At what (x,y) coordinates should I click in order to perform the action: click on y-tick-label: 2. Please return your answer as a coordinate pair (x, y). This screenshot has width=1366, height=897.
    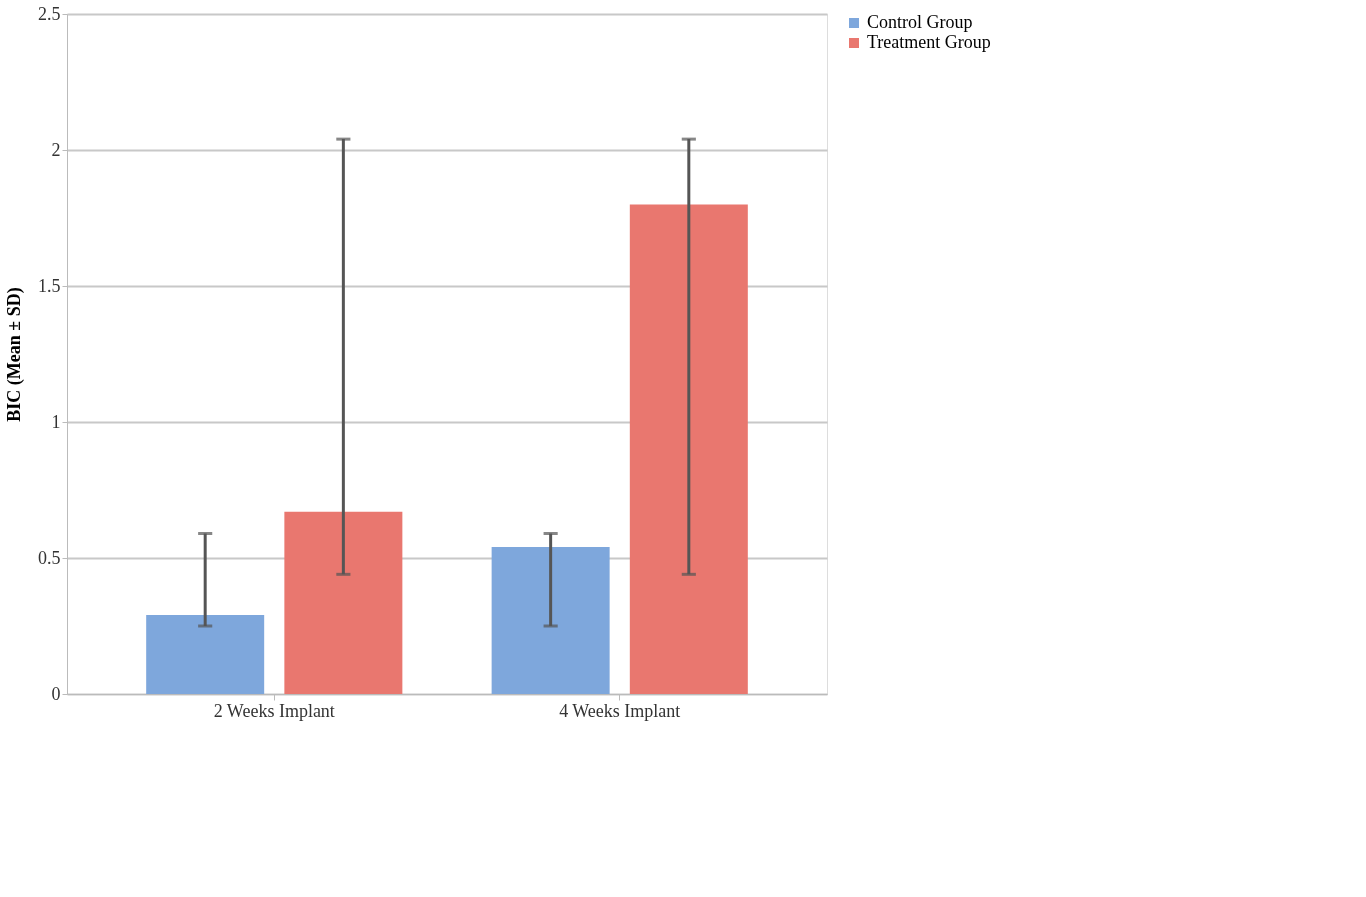
    Looking at the image, I should click on (56, 149).